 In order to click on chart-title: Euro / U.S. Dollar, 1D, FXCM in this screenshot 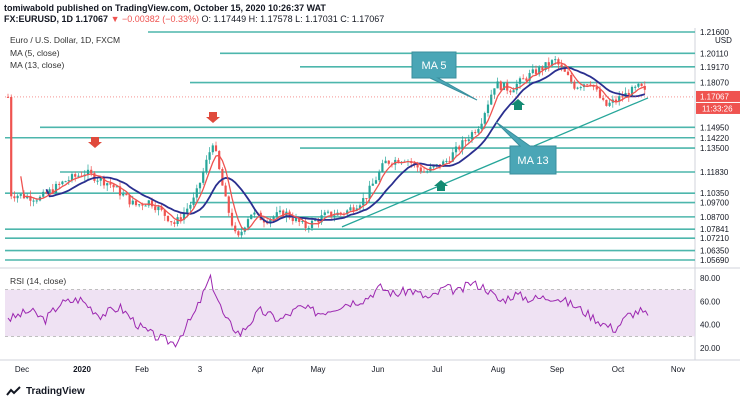, I will do `click(65, 40)`.